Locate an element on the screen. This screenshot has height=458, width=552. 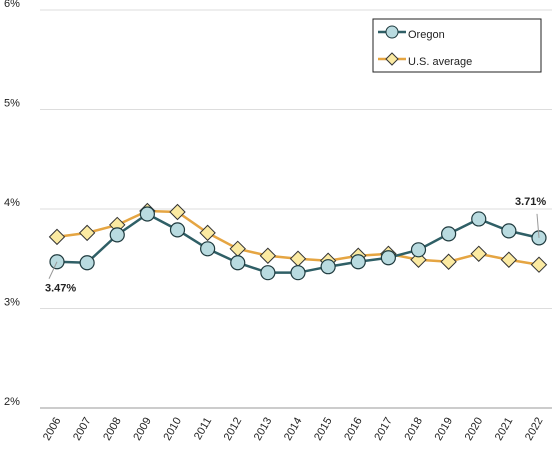
x-tick-label: 2013 is located at coordinates (263, 429).